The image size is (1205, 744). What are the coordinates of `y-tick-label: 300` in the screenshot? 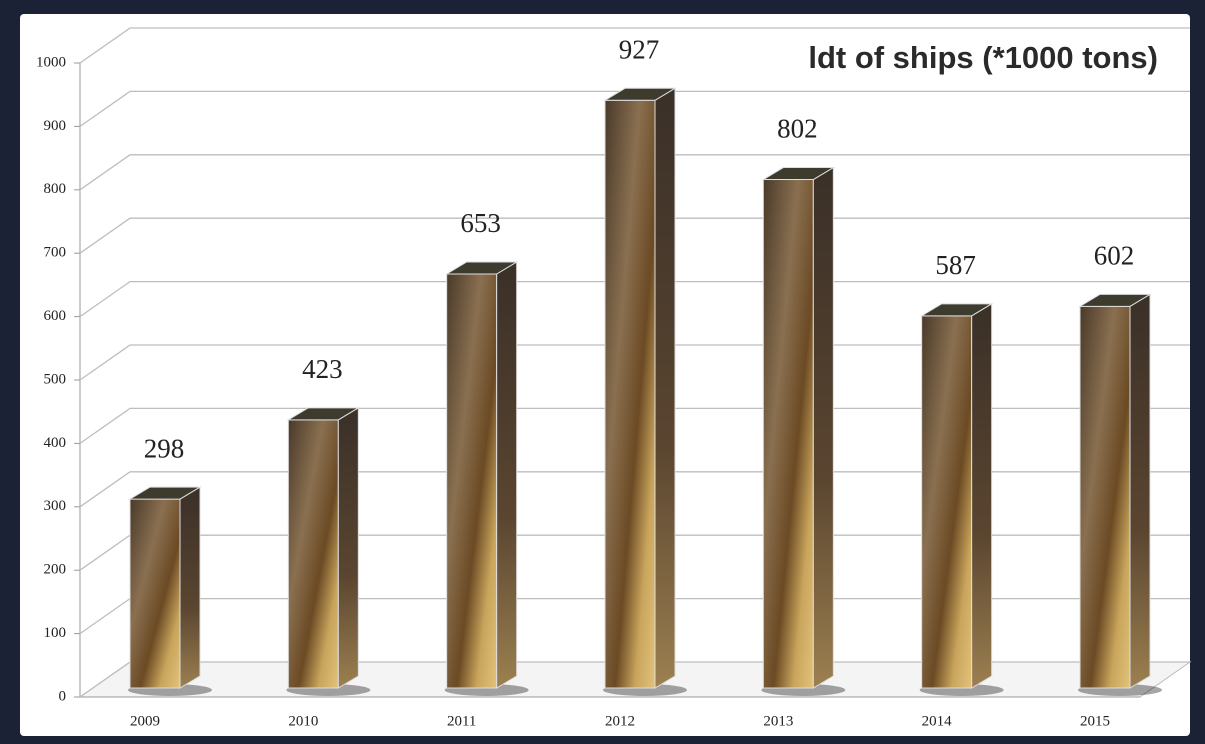 It's located at (55, 506).